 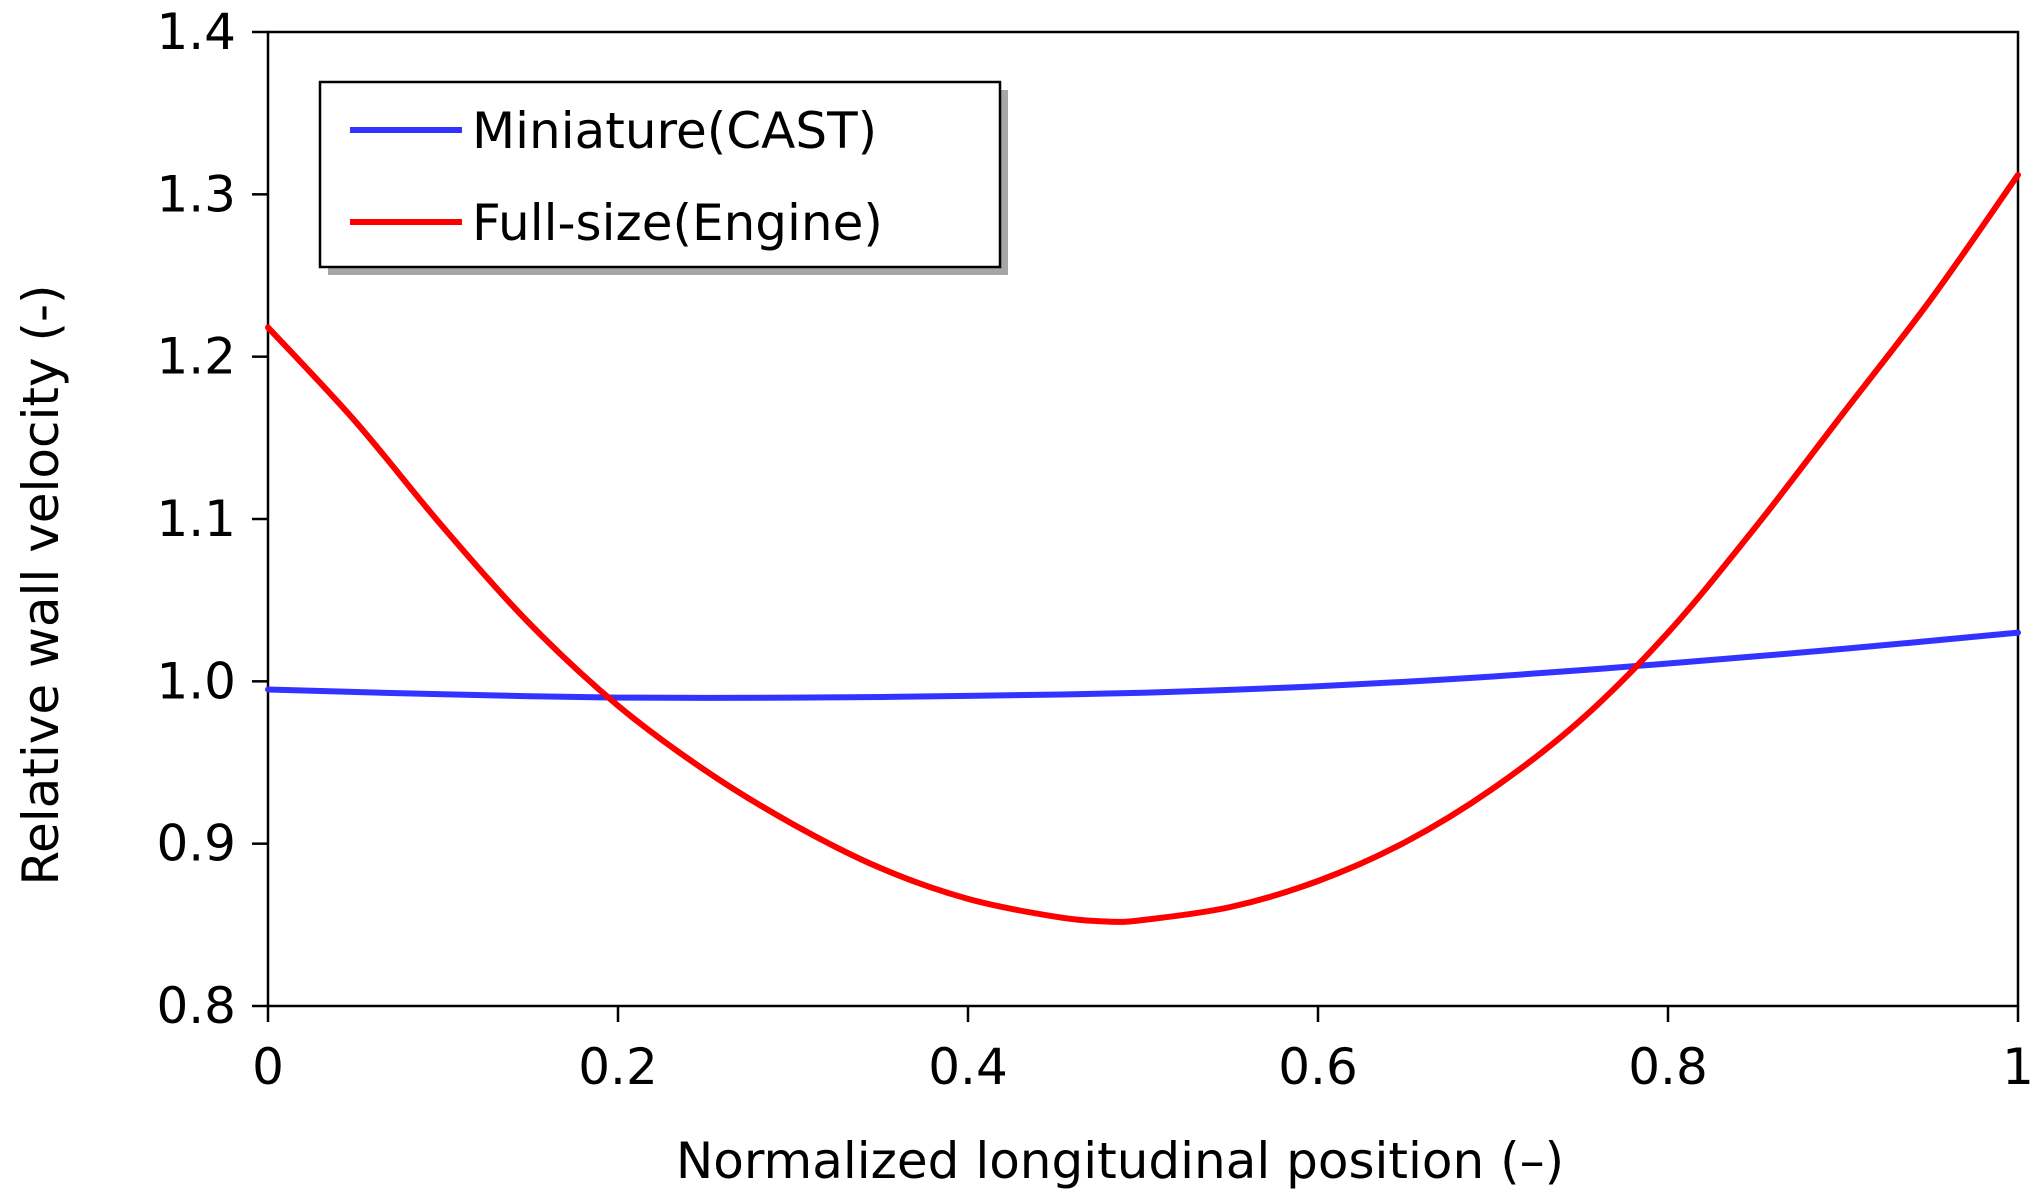 What do you see at coordinates (968, 1067) in the screenshot?
I see `x-tick-label: 0.4` at bounding box center [968, 1067].